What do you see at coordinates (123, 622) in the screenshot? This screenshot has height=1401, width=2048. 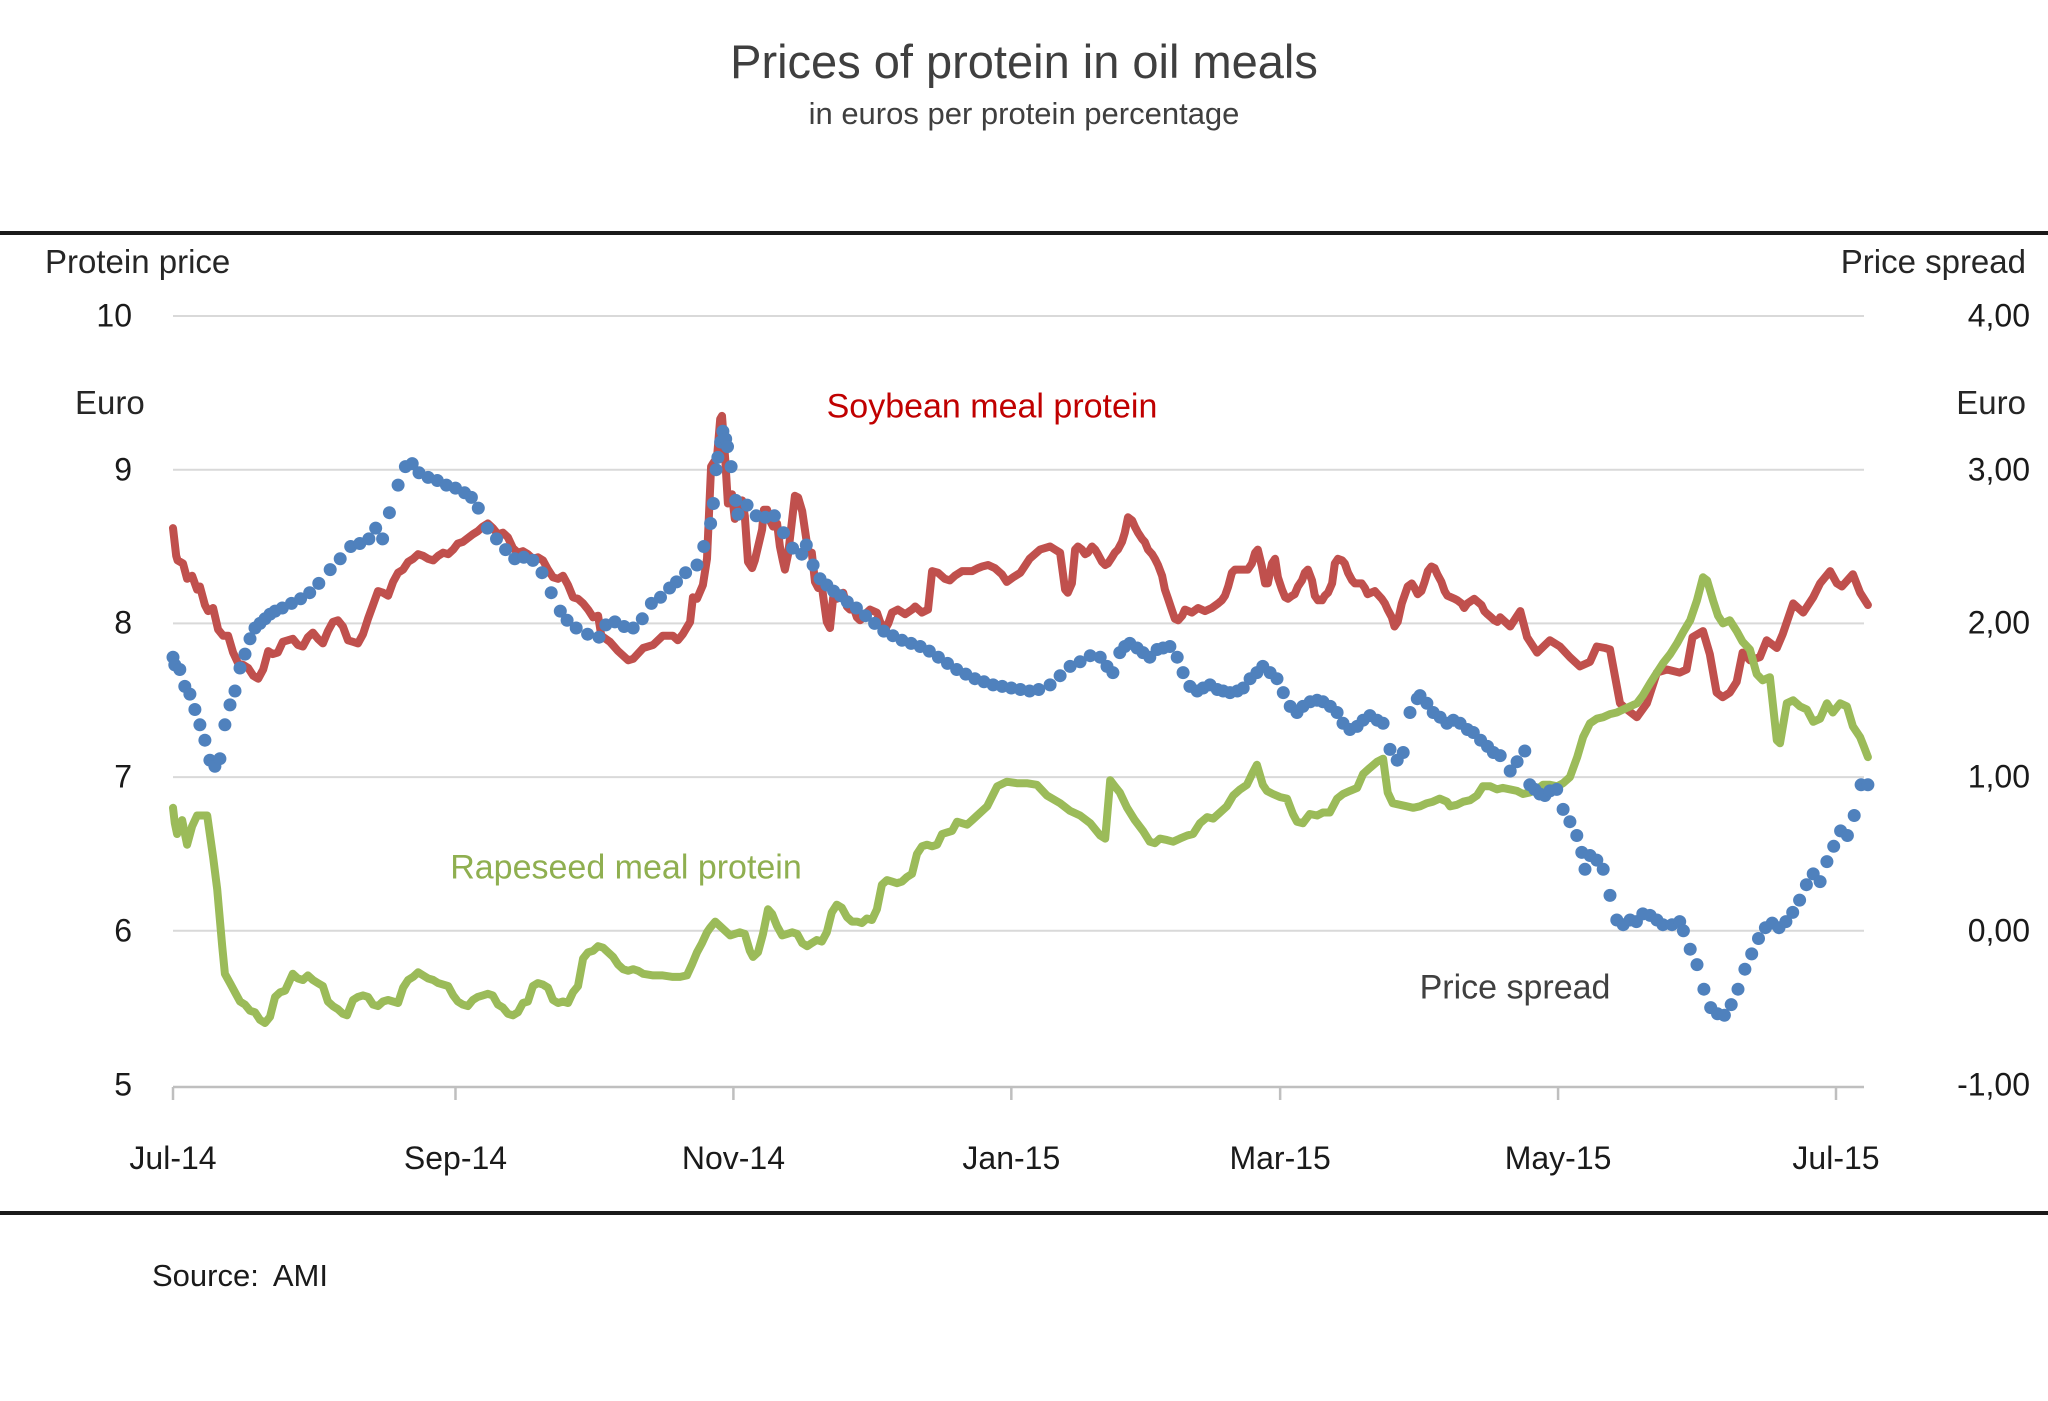 I see `left-axis-tick-label: 8` at bounding box center [123, 622].